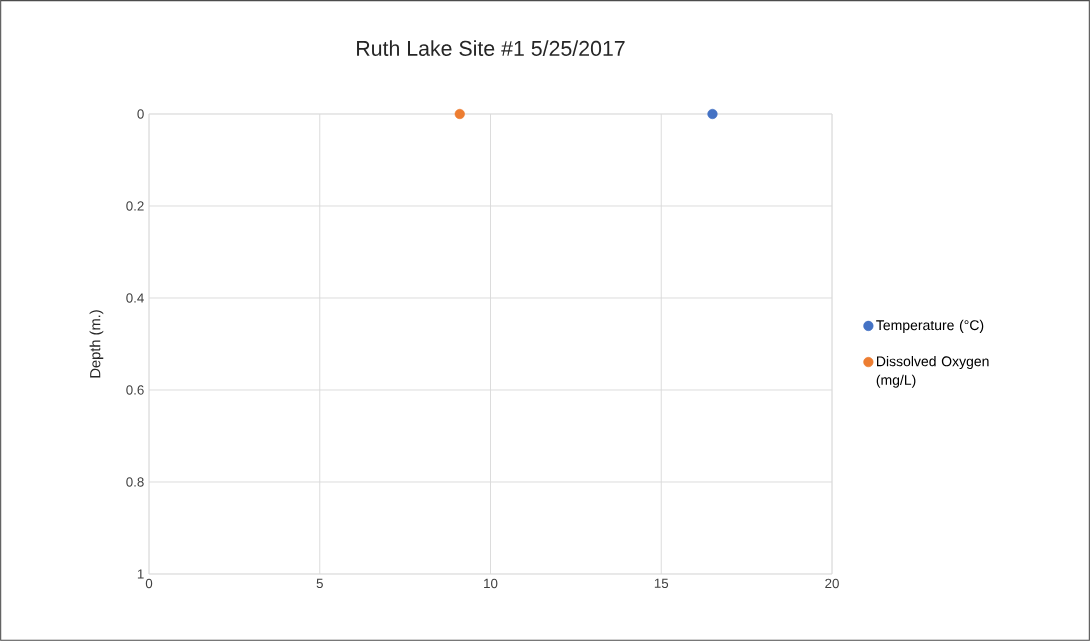 The width and height of the screenshot is (1090, 641). Describe the element at coordinates (140, 114) in the screenshot. I see `y-tick-label: 0` at that location.